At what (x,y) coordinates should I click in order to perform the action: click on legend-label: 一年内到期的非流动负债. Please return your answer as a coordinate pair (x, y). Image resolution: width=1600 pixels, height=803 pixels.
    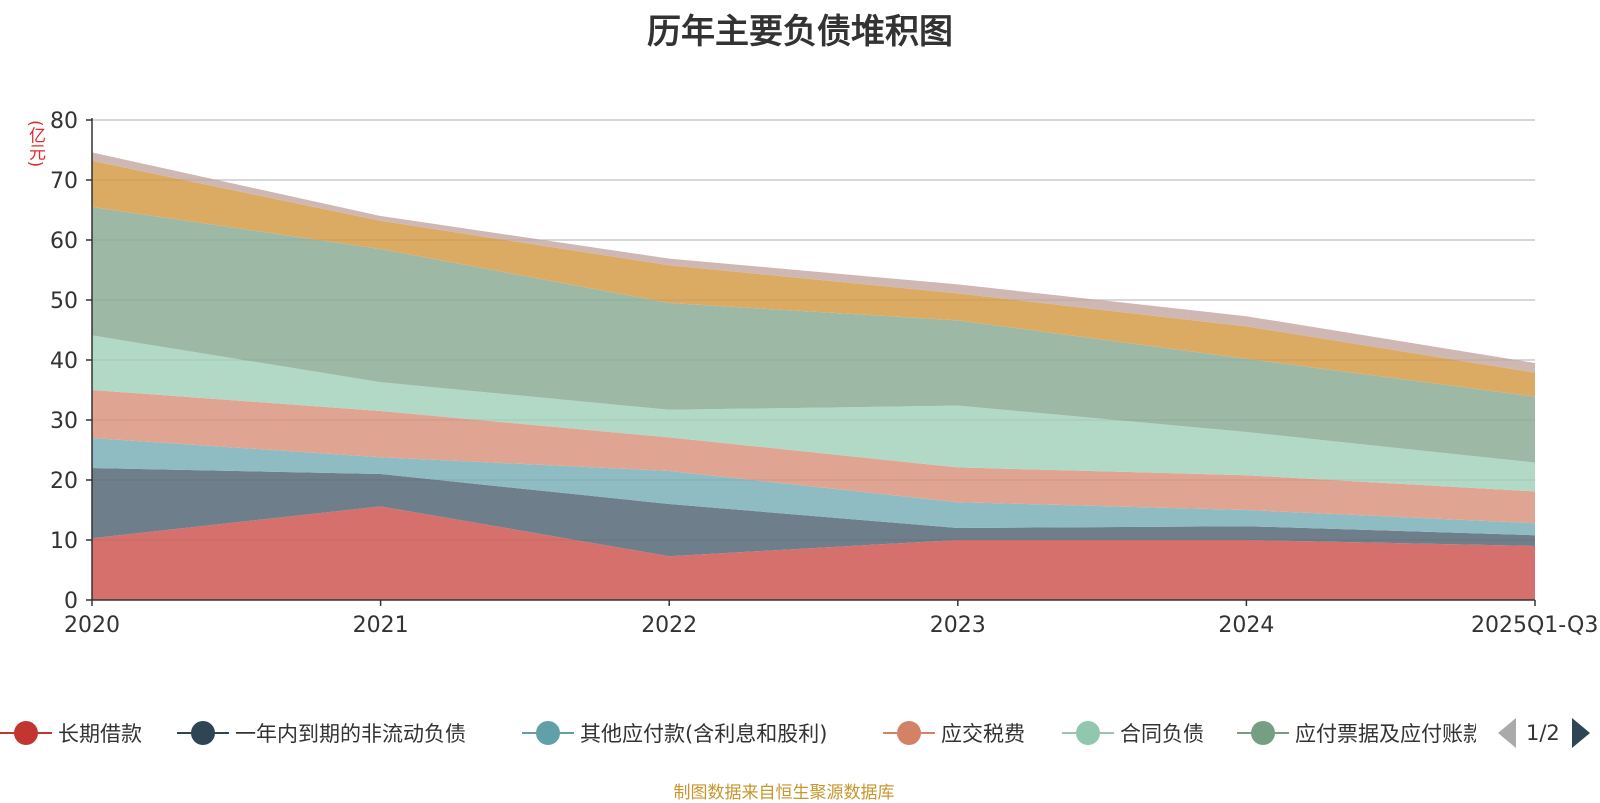
    Looking at the image, I should click on (350, 734).